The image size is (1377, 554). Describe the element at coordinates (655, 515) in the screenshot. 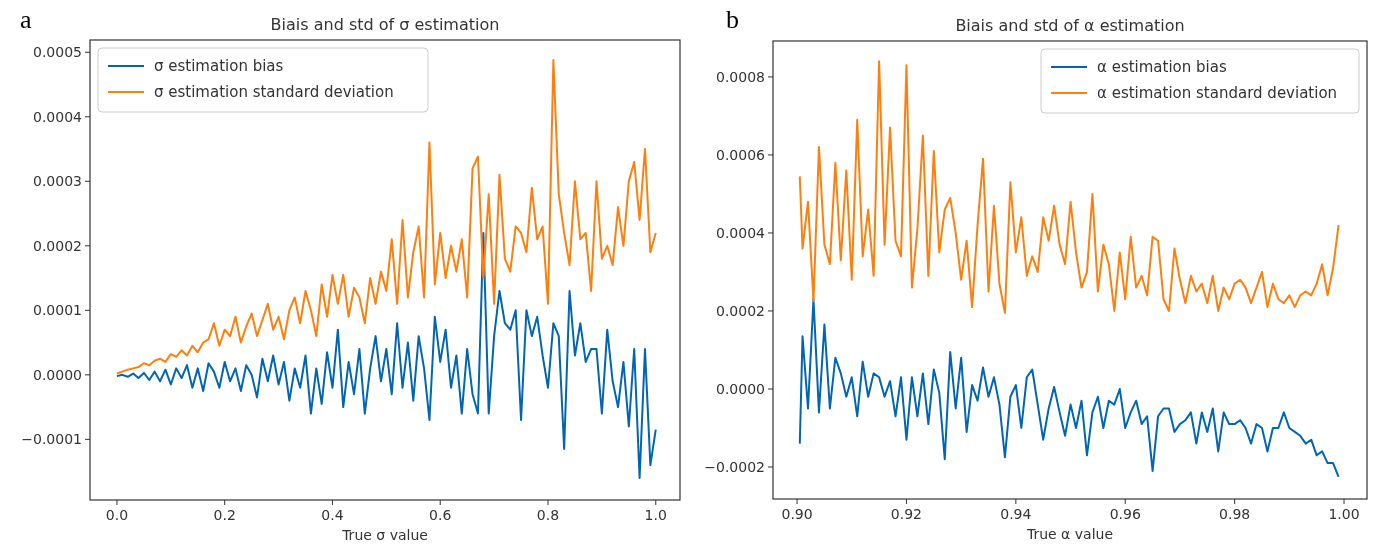

I see `x-tick-label: 1.0` at that location.